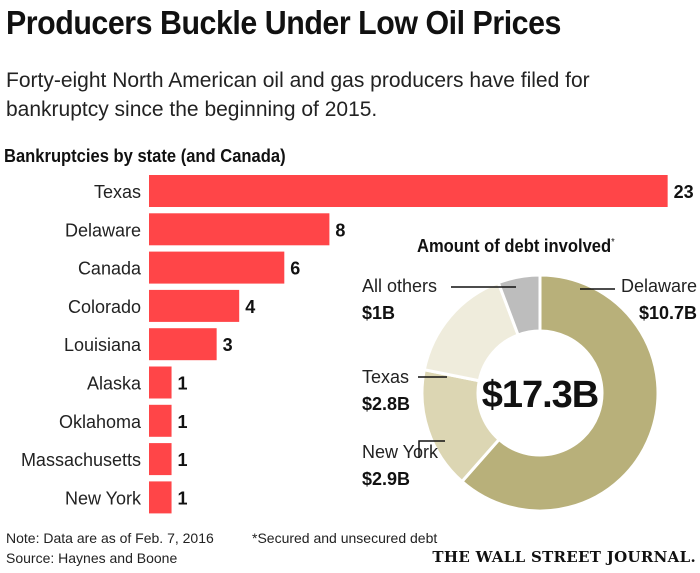  What do you see at coordinates (340, 230) in the screenshot?
I see `bar-value-label: 8` at bounding box center [340, 230].